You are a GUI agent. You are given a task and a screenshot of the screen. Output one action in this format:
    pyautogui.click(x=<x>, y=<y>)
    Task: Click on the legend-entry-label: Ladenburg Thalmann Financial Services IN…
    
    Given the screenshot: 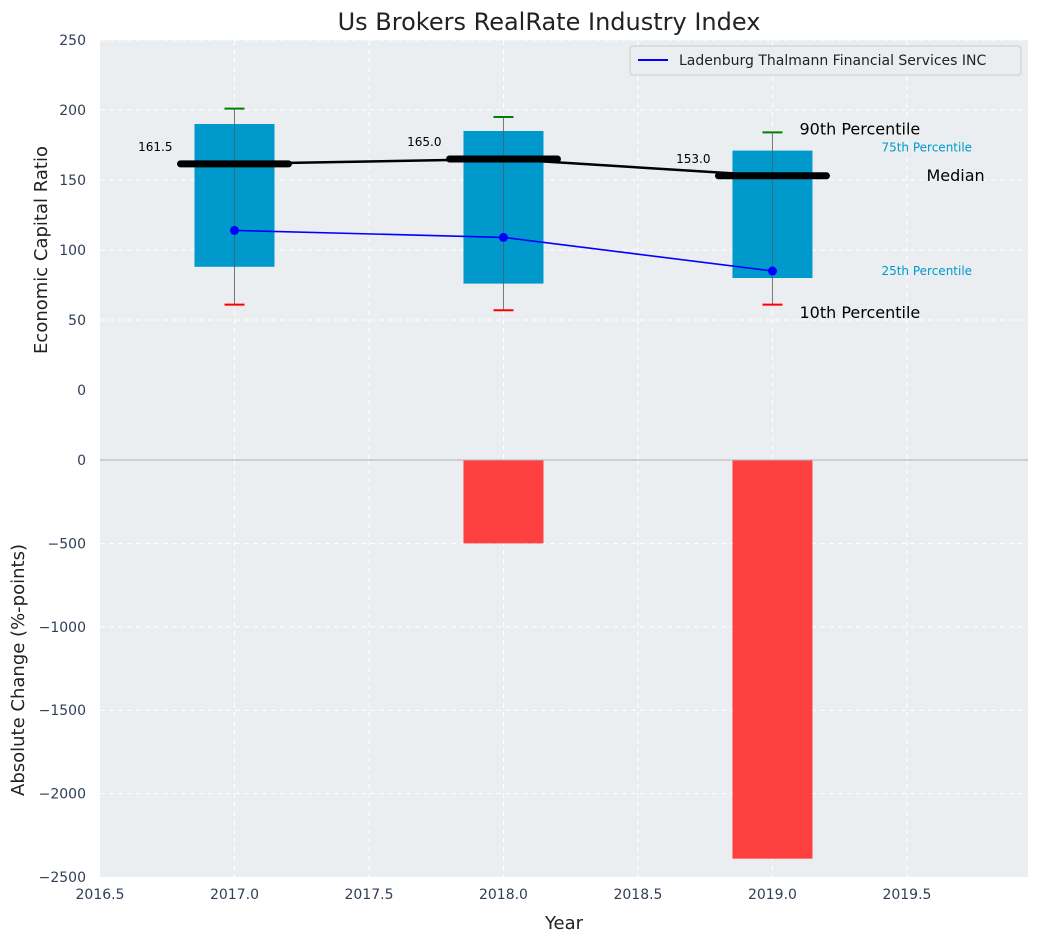 What is the action you would take?
    pyautogui.click(x=833, y=61)
    